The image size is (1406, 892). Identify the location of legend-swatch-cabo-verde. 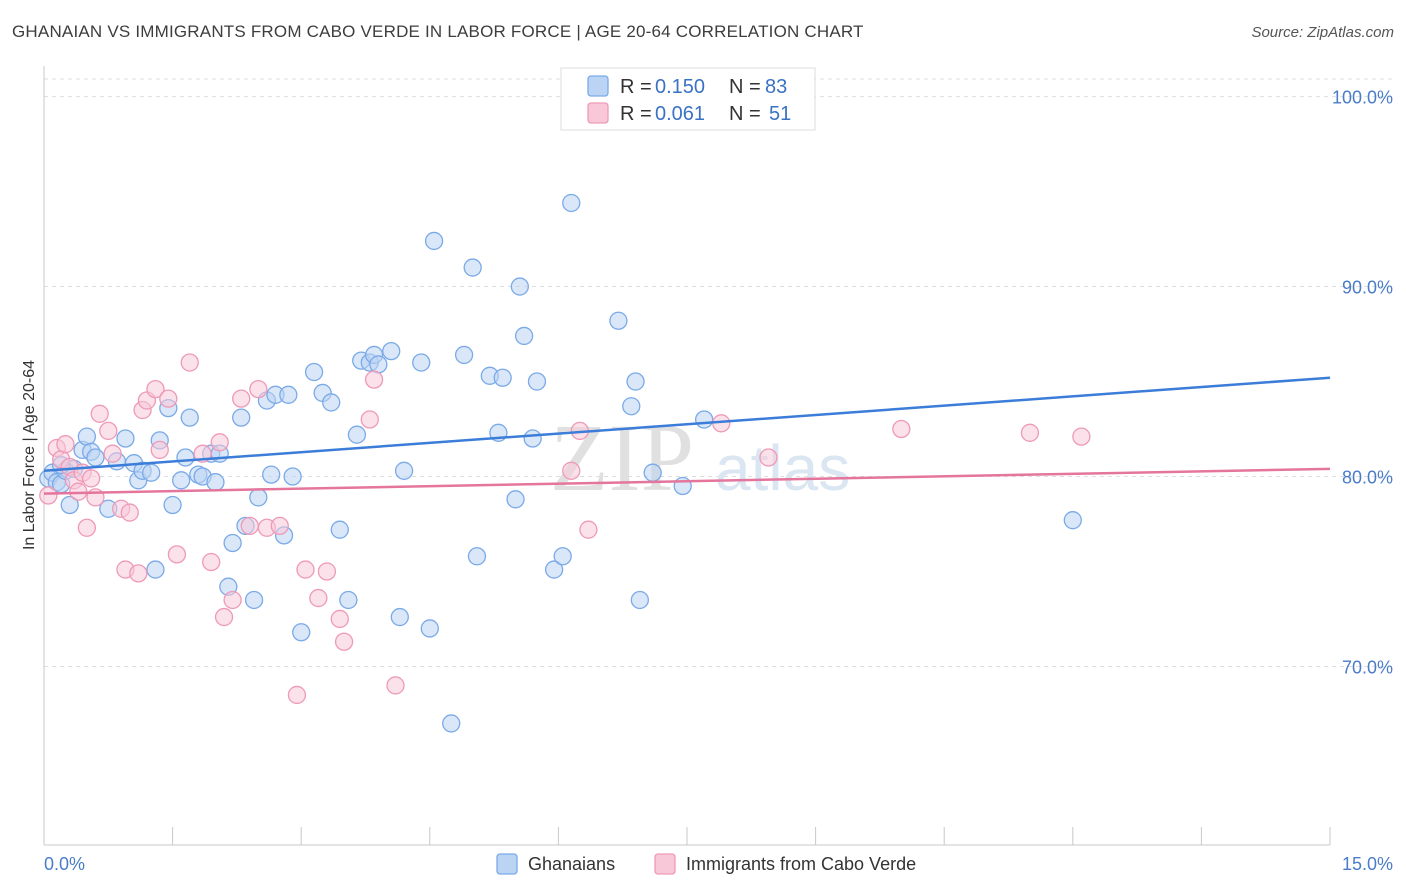
(598, 113).